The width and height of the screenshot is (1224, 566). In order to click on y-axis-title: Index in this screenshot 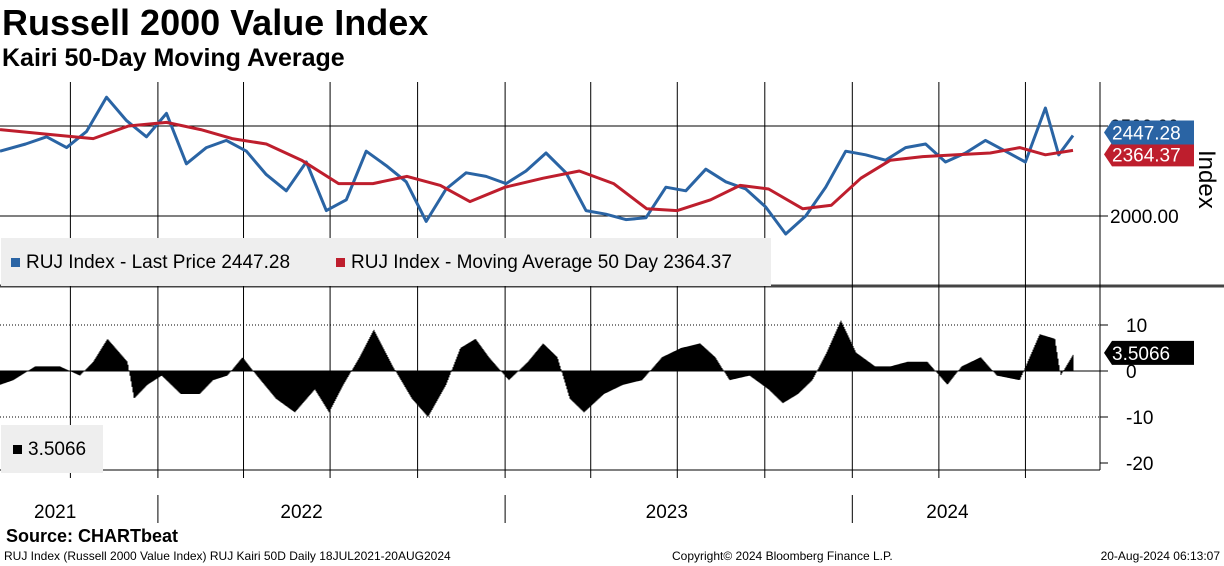, I will do `click(1206, 179)`.